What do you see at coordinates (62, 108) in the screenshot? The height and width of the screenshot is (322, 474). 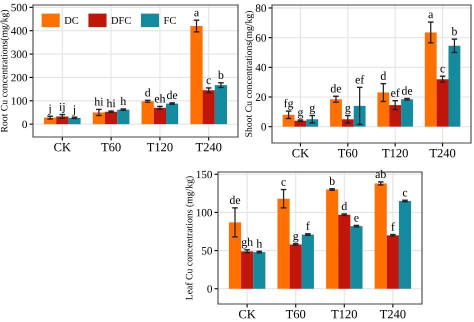 I see `annotation: ij` at bounding box center [62, 108].